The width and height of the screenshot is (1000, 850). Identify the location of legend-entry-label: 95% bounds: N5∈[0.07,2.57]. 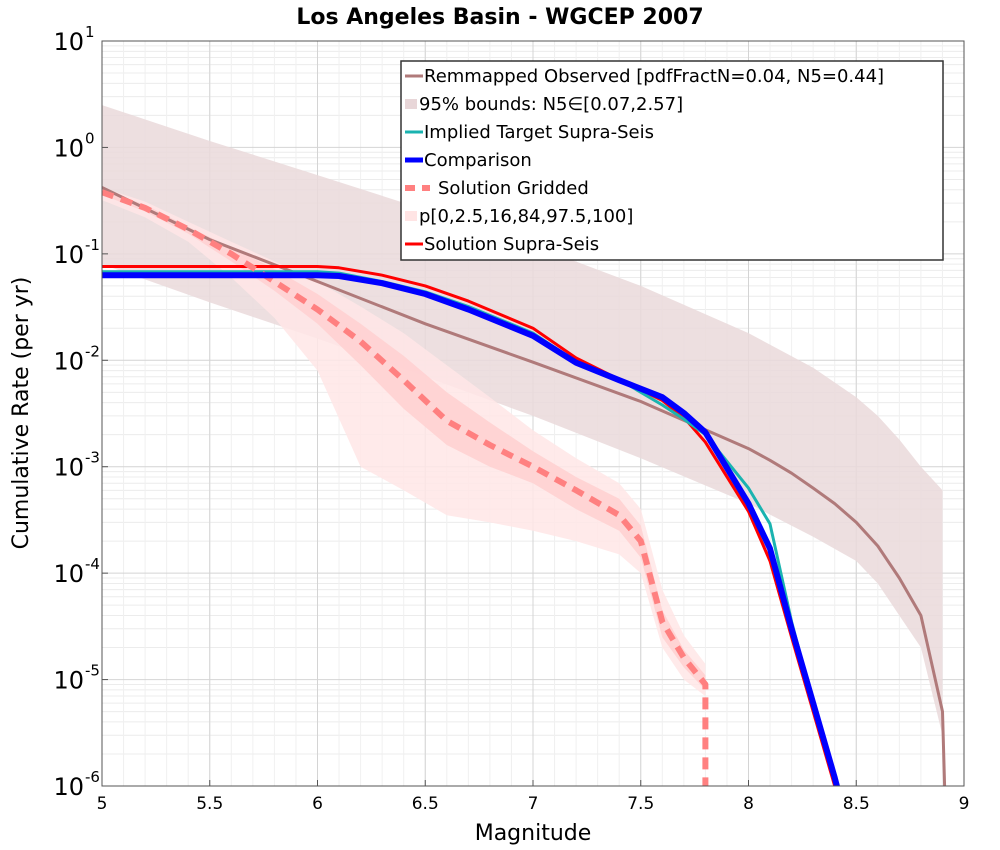
(551, 104).